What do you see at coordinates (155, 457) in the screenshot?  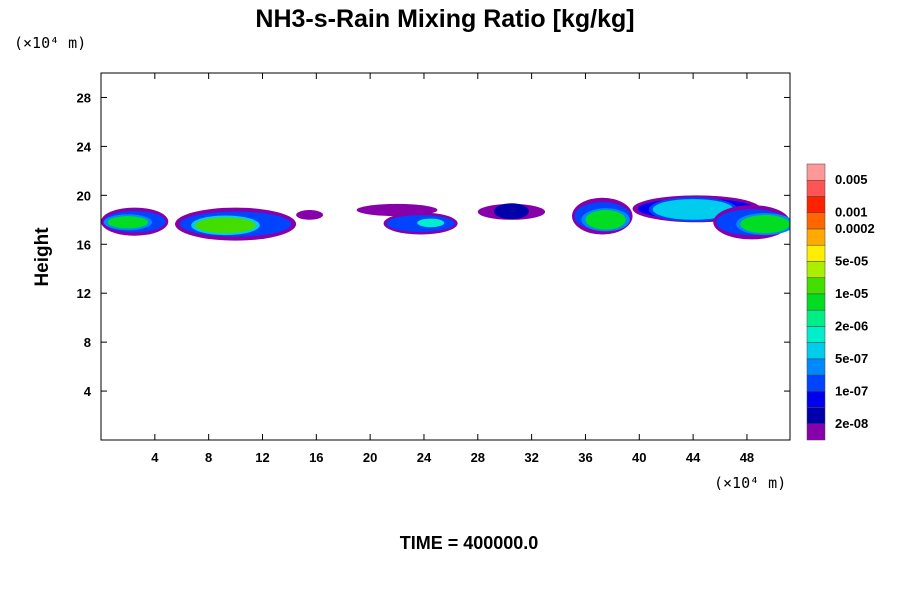 I see `x-tick-label: 4` at bounding box center [155, 457].